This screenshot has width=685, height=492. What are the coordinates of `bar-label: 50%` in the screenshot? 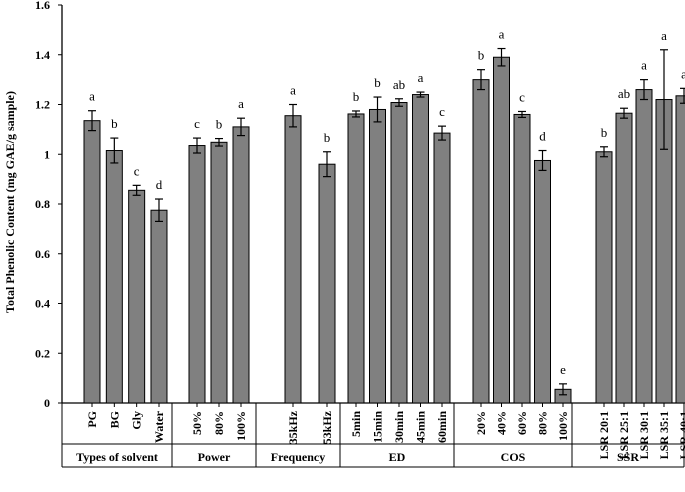 It's located at (197, 423).